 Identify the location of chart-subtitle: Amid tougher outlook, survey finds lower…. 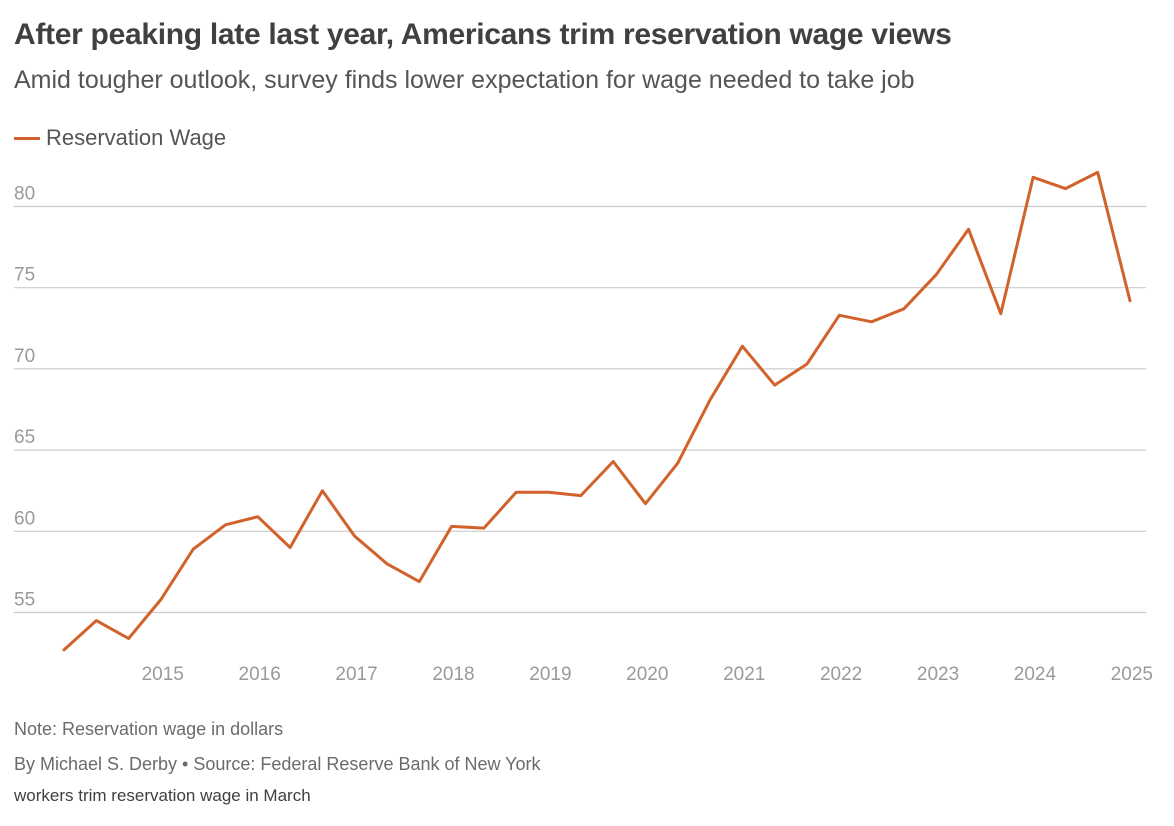
(464, 80).